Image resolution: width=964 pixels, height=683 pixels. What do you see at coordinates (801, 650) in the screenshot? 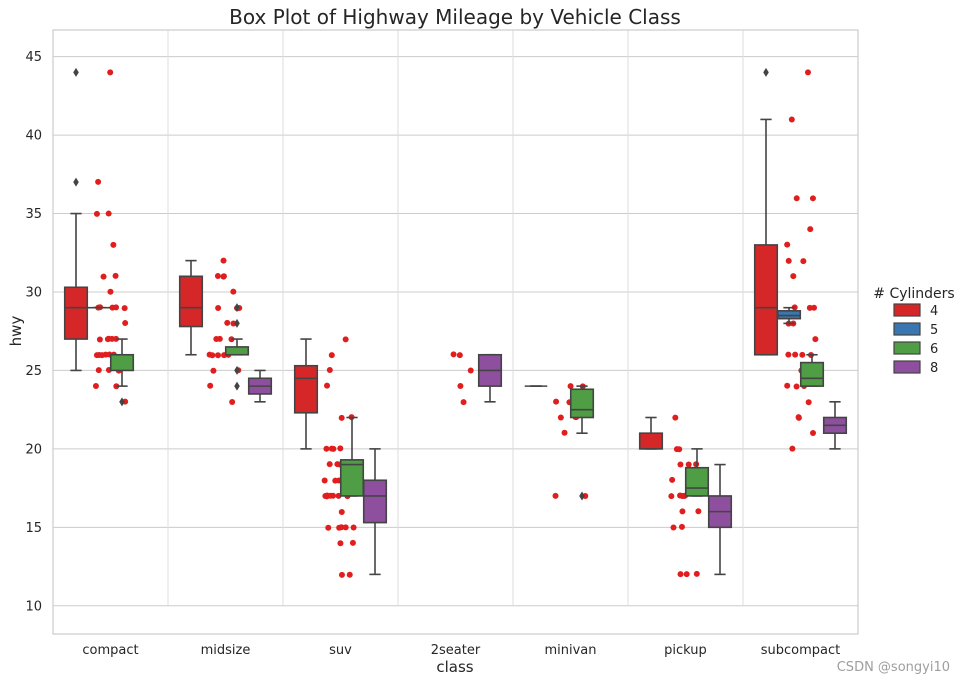
I see `x-tick-label: subcompact` at bounding box center [801, 650].